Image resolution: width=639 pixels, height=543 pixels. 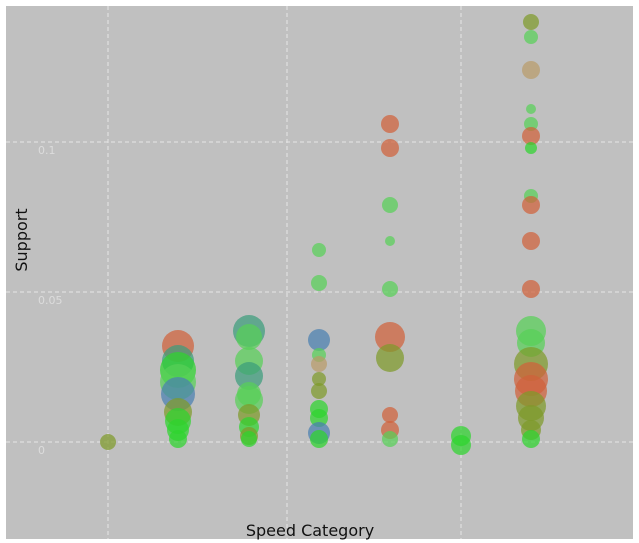 What do you see at coordinates (310, 530) in the screenshot?
I see `x-axis-title: Speed Category` at bounding box center [310, 530].